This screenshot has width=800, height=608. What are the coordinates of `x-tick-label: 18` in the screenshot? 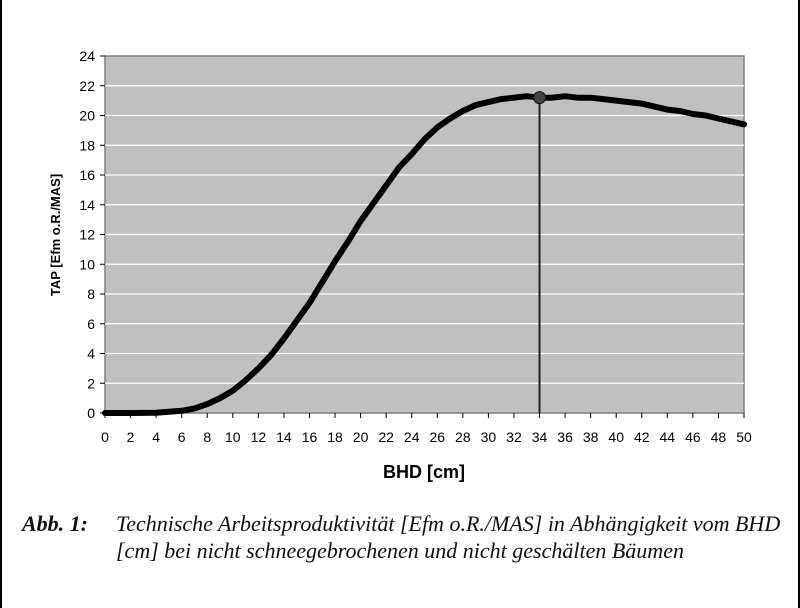 It's located at (335, 437).